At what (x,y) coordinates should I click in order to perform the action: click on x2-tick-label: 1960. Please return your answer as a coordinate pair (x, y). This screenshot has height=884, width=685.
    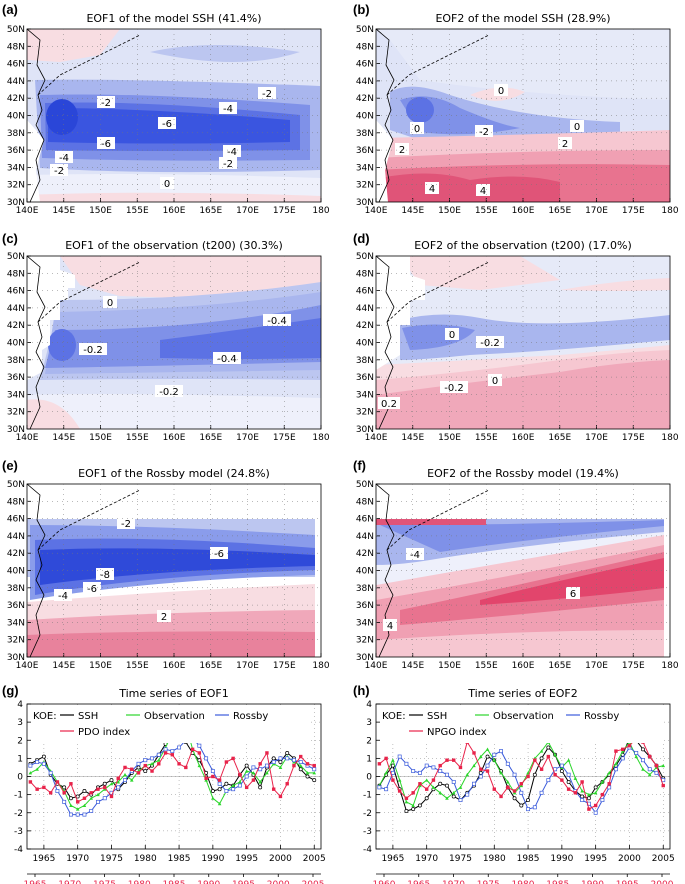
    Looking at the image, I should click on (384, 882).